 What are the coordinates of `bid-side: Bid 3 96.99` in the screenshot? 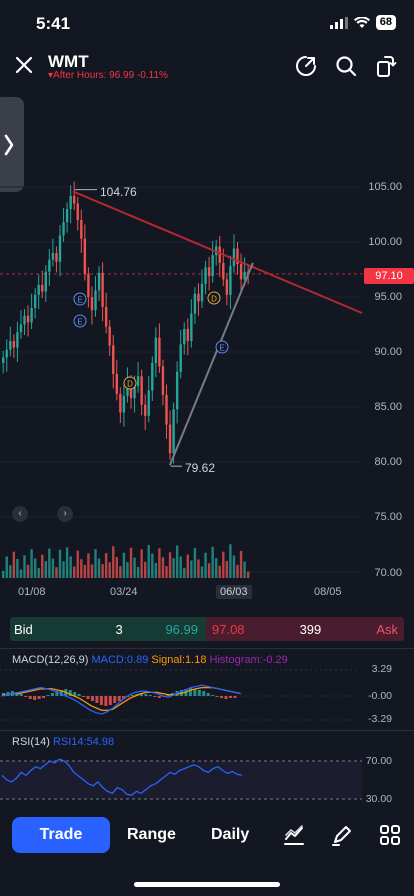 It's located at (108, 629).